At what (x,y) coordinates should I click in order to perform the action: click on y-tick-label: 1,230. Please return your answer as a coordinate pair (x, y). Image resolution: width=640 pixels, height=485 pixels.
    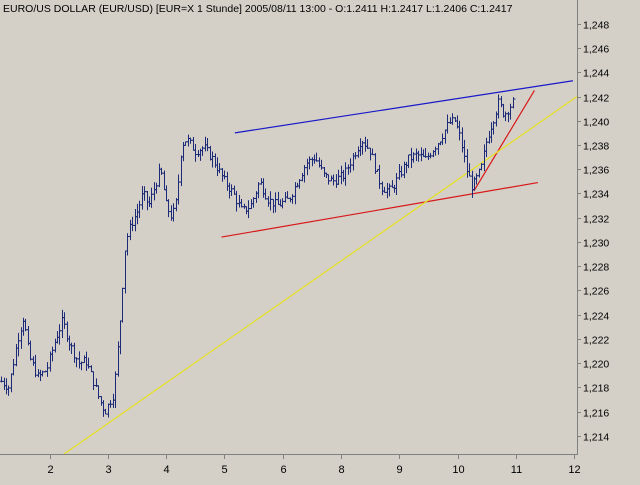
    Looking at the image, I should click on (596, 244).